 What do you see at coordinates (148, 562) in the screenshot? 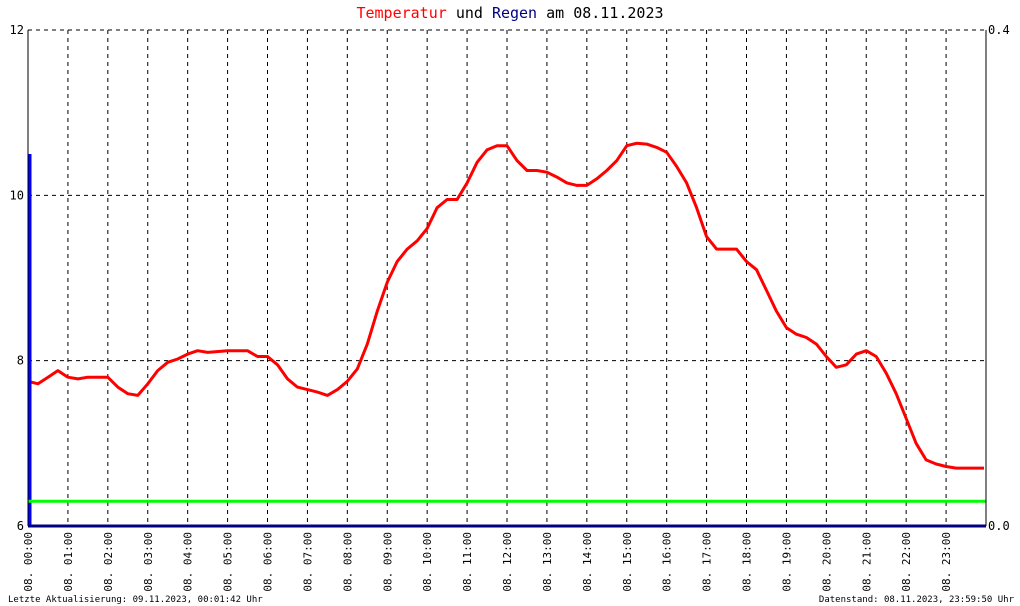
I see `x-tick-label: 08. 03:00` at bounding box center [148, 562].